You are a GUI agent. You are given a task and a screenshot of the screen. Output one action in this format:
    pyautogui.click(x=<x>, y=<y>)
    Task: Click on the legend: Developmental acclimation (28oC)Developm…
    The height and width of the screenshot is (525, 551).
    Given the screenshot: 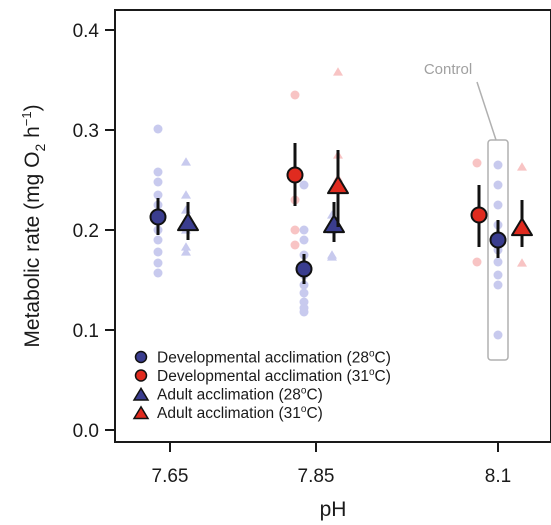 What is the action you would take?
    pyautogui.click(x=261, y=385)
    